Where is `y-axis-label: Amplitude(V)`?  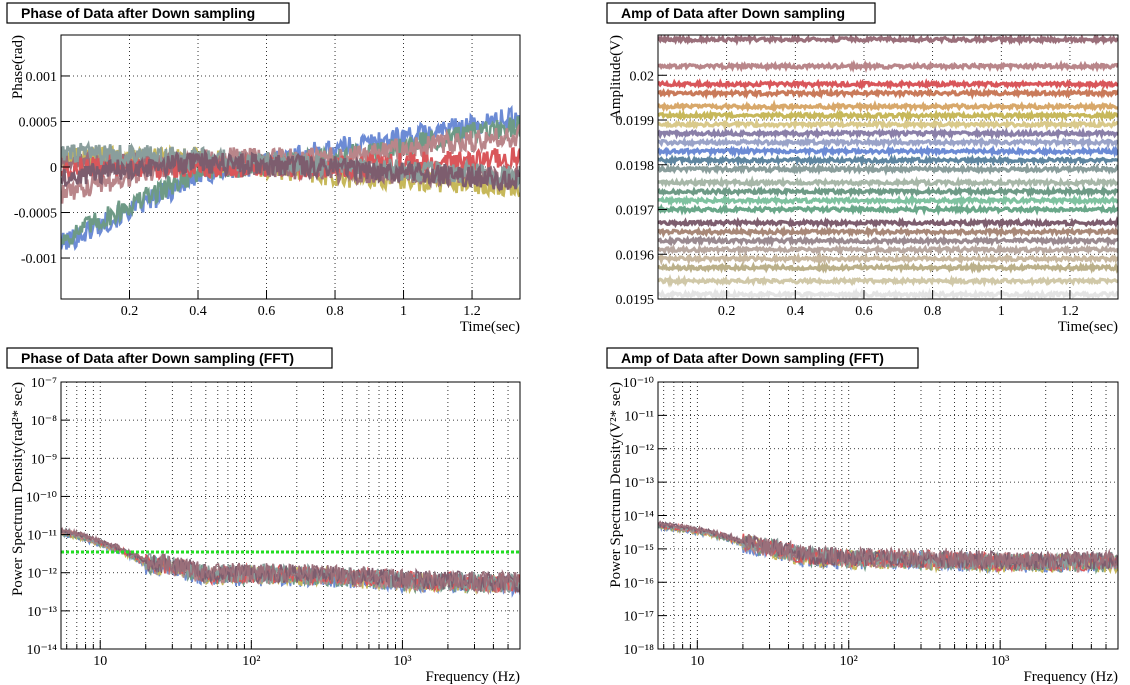 y-axis-label: Amplitude(V) is located at coordinates (616, 77).